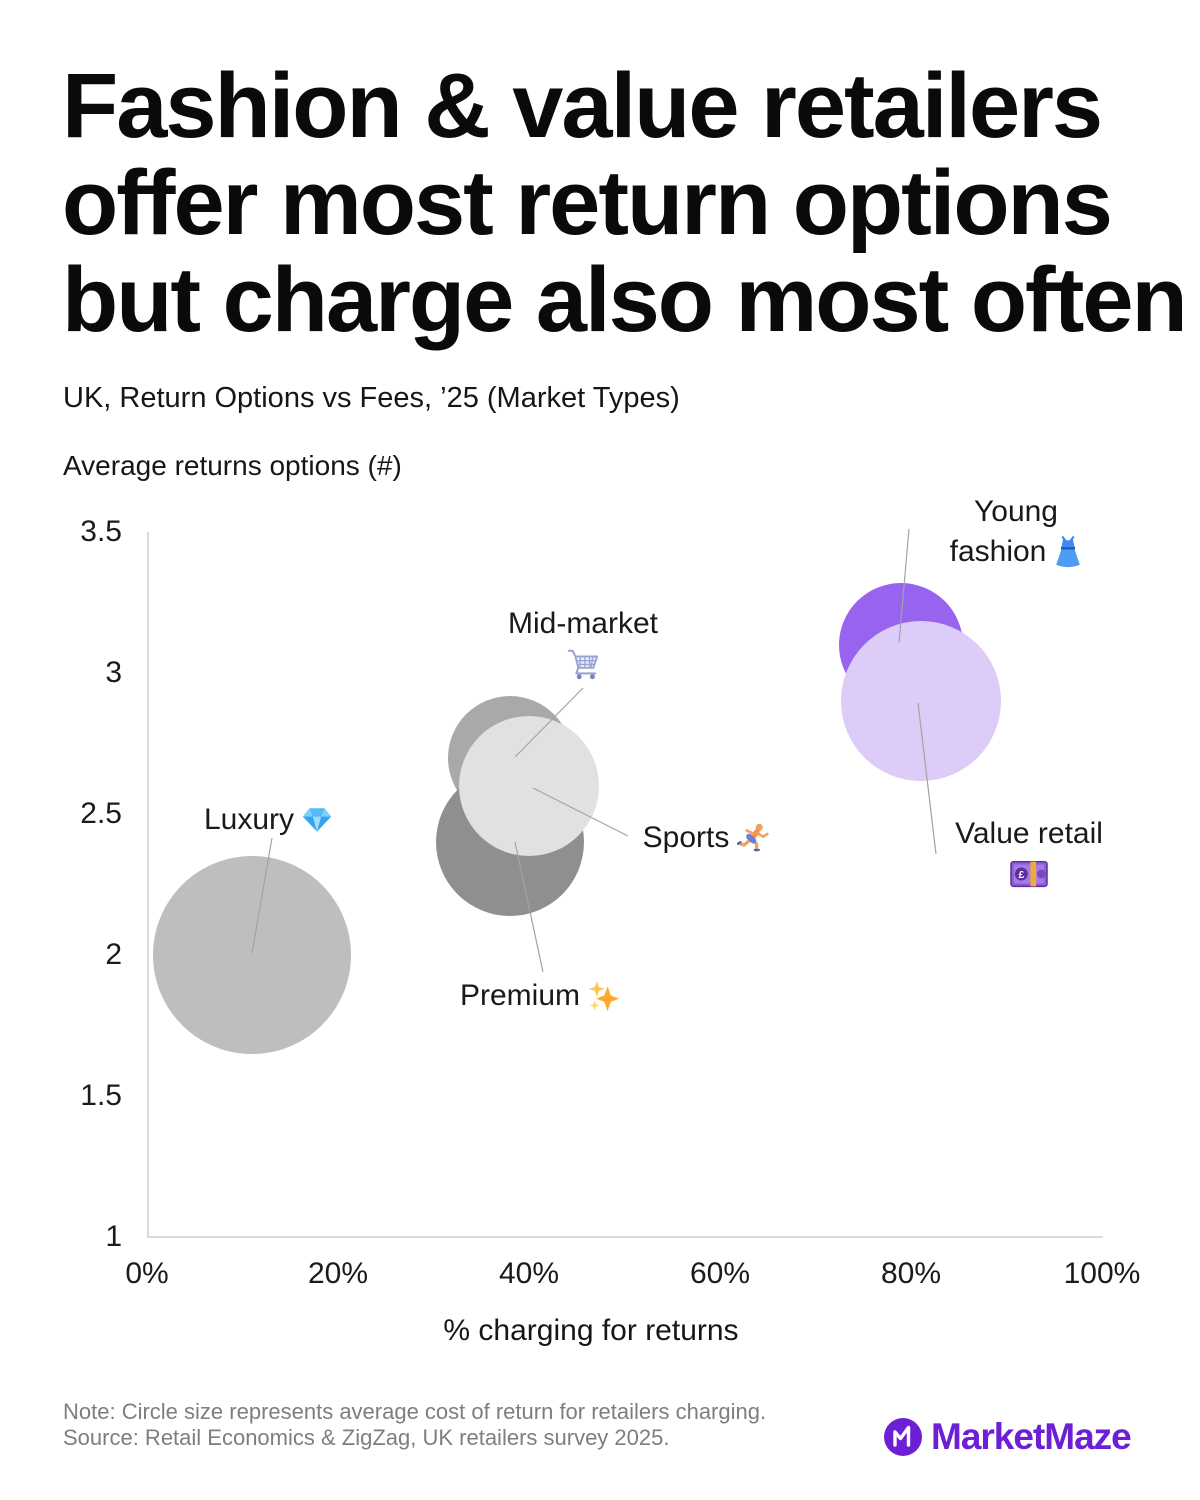  What do you see at coordinates (911, 1273) in the screenshot?
I see `x-tick-label-80: 80%` at bounding box center [911, 1273].